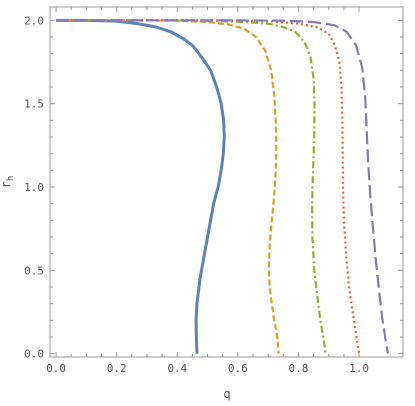 The image size is (415, 406). What do you see at coordinates (117, 368) in the screenshot?
I see `x-tick-label: 0.2` at bounding box center [117, 368].